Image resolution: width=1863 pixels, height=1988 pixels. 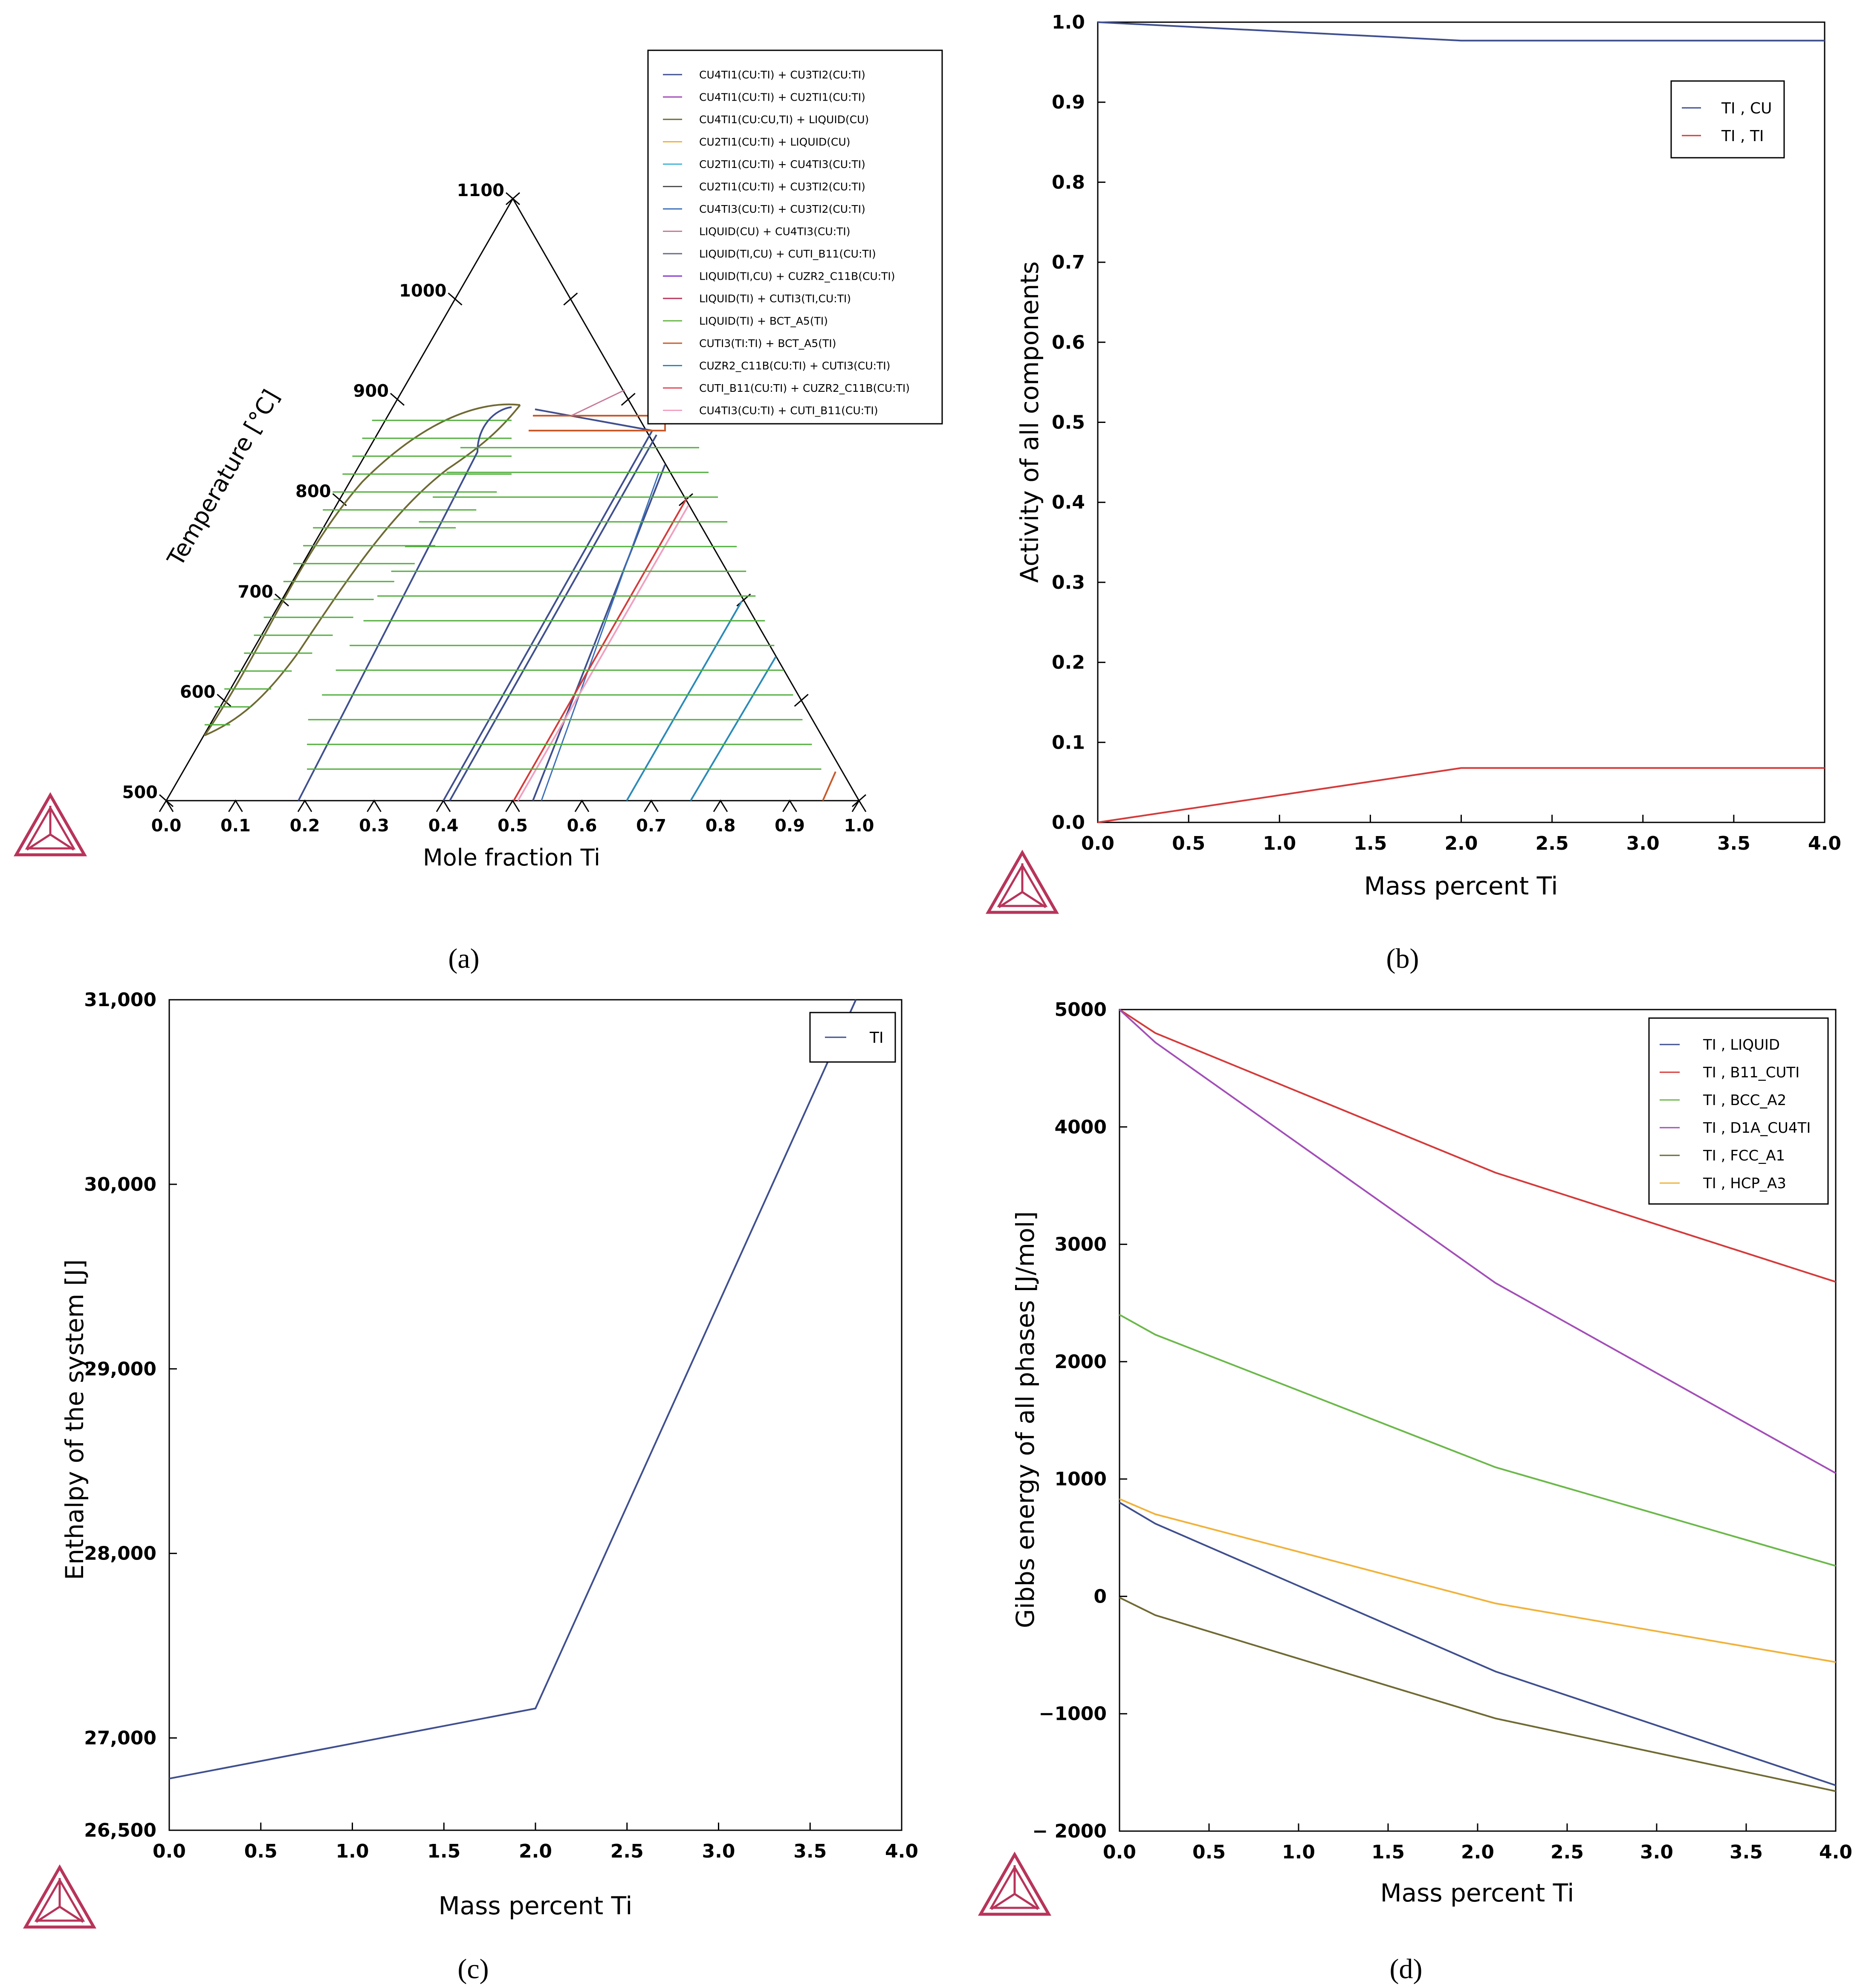 What do you see at coordinates (140, 792) in the screenshot?
I see `panel-a-y-tick-label: 500` at bounding box center [140, 792].